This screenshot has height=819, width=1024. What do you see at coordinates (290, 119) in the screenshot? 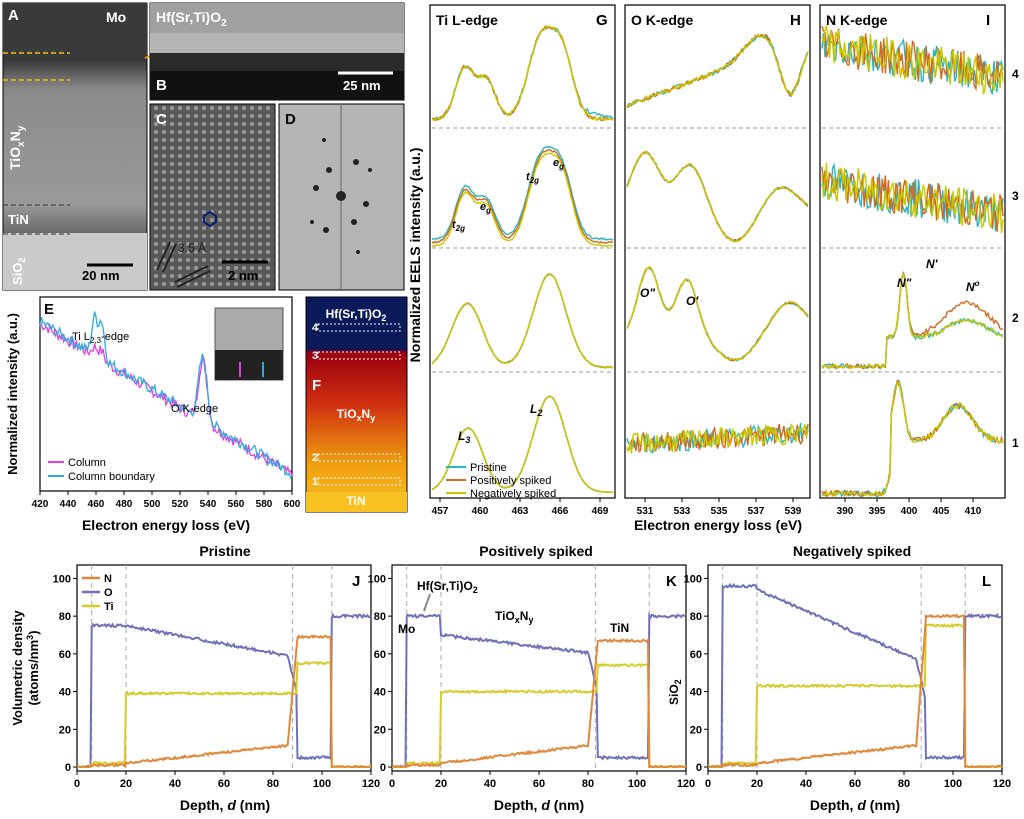
I see `panel-d-letter: D` at bounding box center [290, 119].